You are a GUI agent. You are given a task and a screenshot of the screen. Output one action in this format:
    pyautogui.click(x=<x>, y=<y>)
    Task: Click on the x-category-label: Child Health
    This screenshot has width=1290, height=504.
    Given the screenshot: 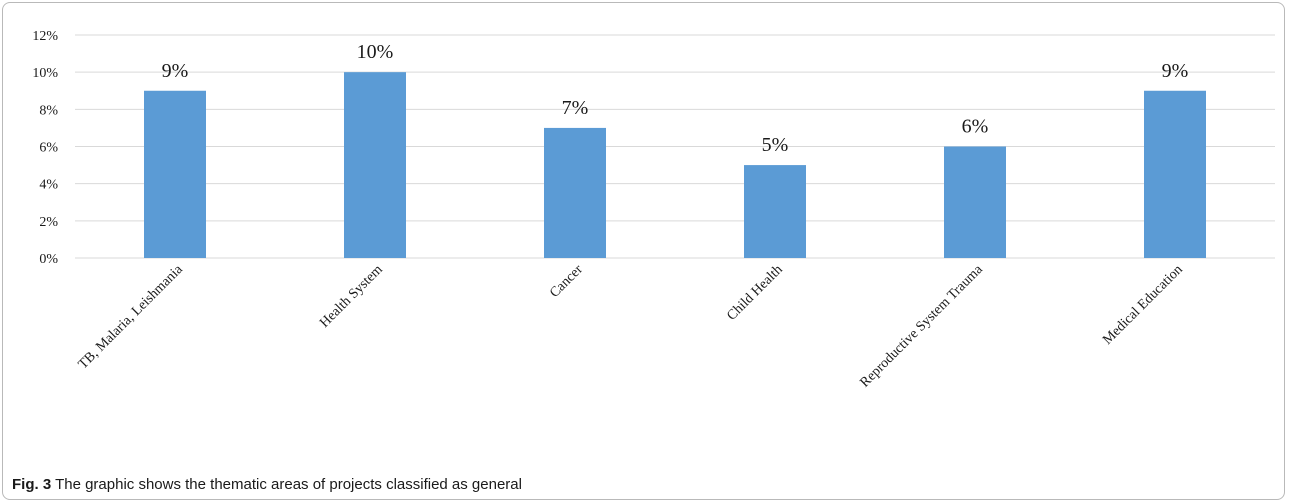 What is the action you would take?
    pyautogui.click(x=754, y=292)
    